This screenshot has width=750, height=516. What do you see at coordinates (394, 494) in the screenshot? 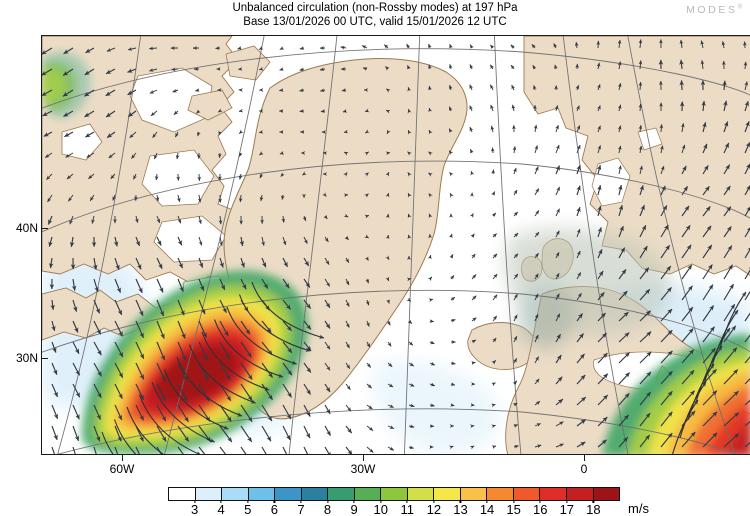
I see `colorbar` at bounding box center [394, 494].